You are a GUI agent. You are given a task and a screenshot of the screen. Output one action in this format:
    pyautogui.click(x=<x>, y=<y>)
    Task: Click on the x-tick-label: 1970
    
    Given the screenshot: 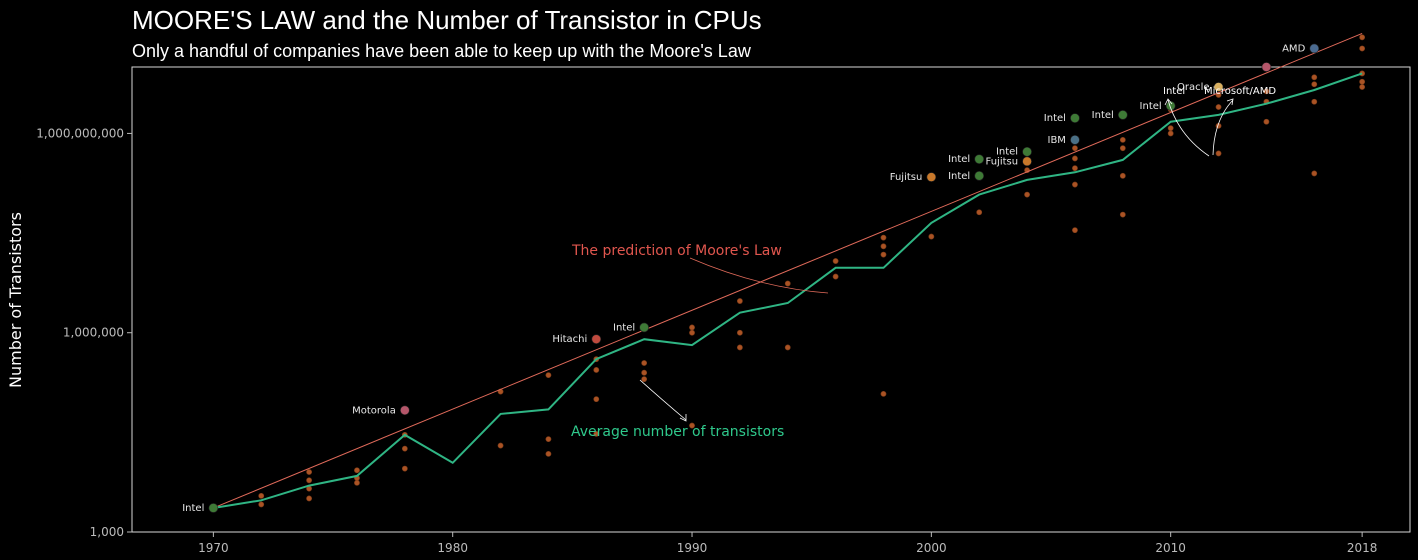 What is the action you would take?
    pyautogui.click(x=213, y=548)
    